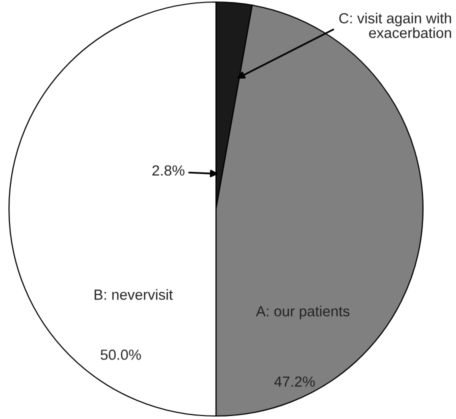 Image resolution: width=456 pixels, height=419 pixels. Describe the element at coordinates (133, 294) in the screenshot. I see `slice-label: B: nevervisit` at that location.